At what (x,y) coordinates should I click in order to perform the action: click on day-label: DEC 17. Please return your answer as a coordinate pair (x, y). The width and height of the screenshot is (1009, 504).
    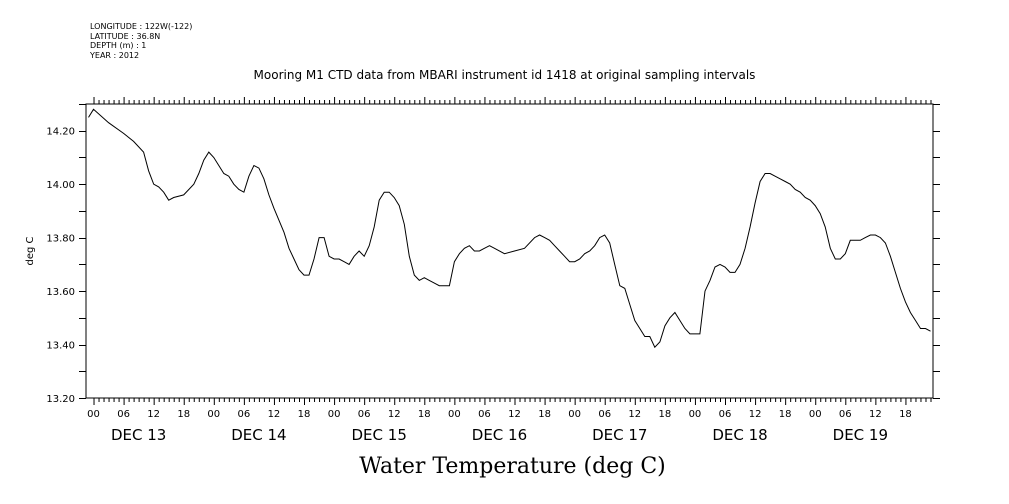
    Looking at the image, I should click on (619, 435).